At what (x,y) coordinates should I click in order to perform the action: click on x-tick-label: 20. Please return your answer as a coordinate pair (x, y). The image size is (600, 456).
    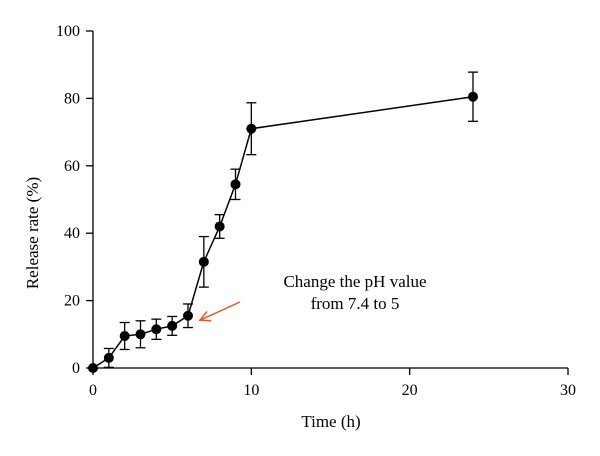
    Looking at the image, I should click on (410, 390).